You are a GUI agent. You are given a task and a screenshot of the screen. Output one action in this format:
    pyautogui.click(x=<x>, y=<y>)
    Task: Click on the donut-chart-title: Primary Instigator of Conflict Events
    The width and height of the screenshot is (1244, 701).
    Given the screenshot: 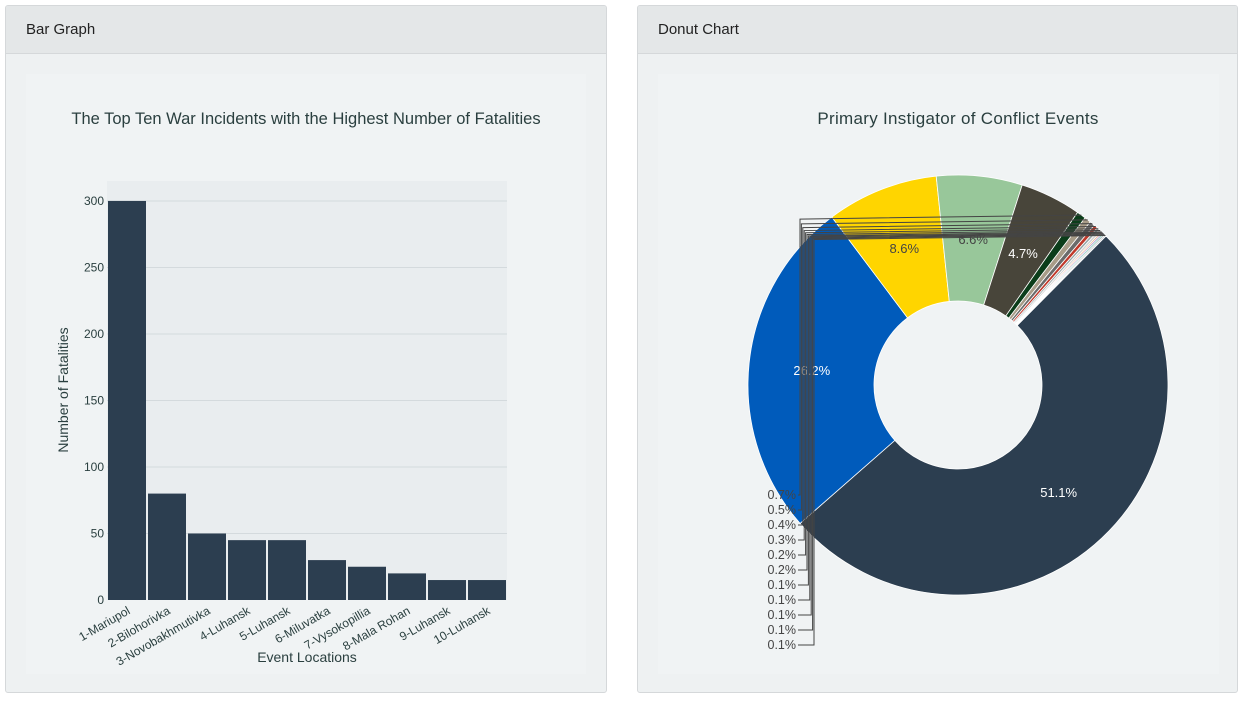 What is the action you would take?
    pyautogui.click(x=957, y=118)
    